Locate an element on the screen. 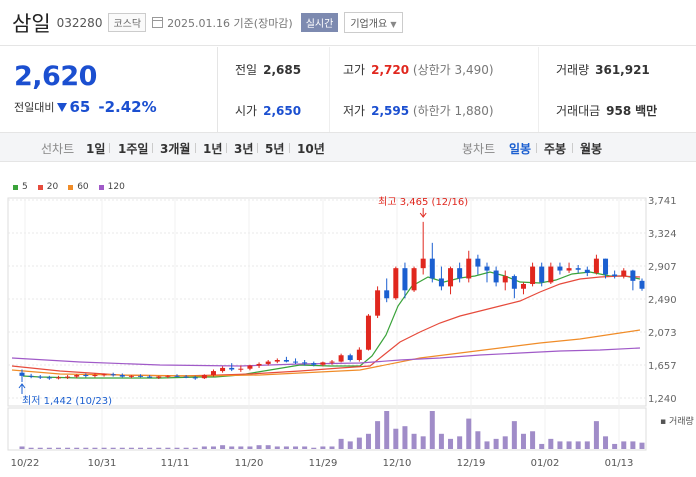  x-tick-label: 11/11 is located at coordinates (175, 463).